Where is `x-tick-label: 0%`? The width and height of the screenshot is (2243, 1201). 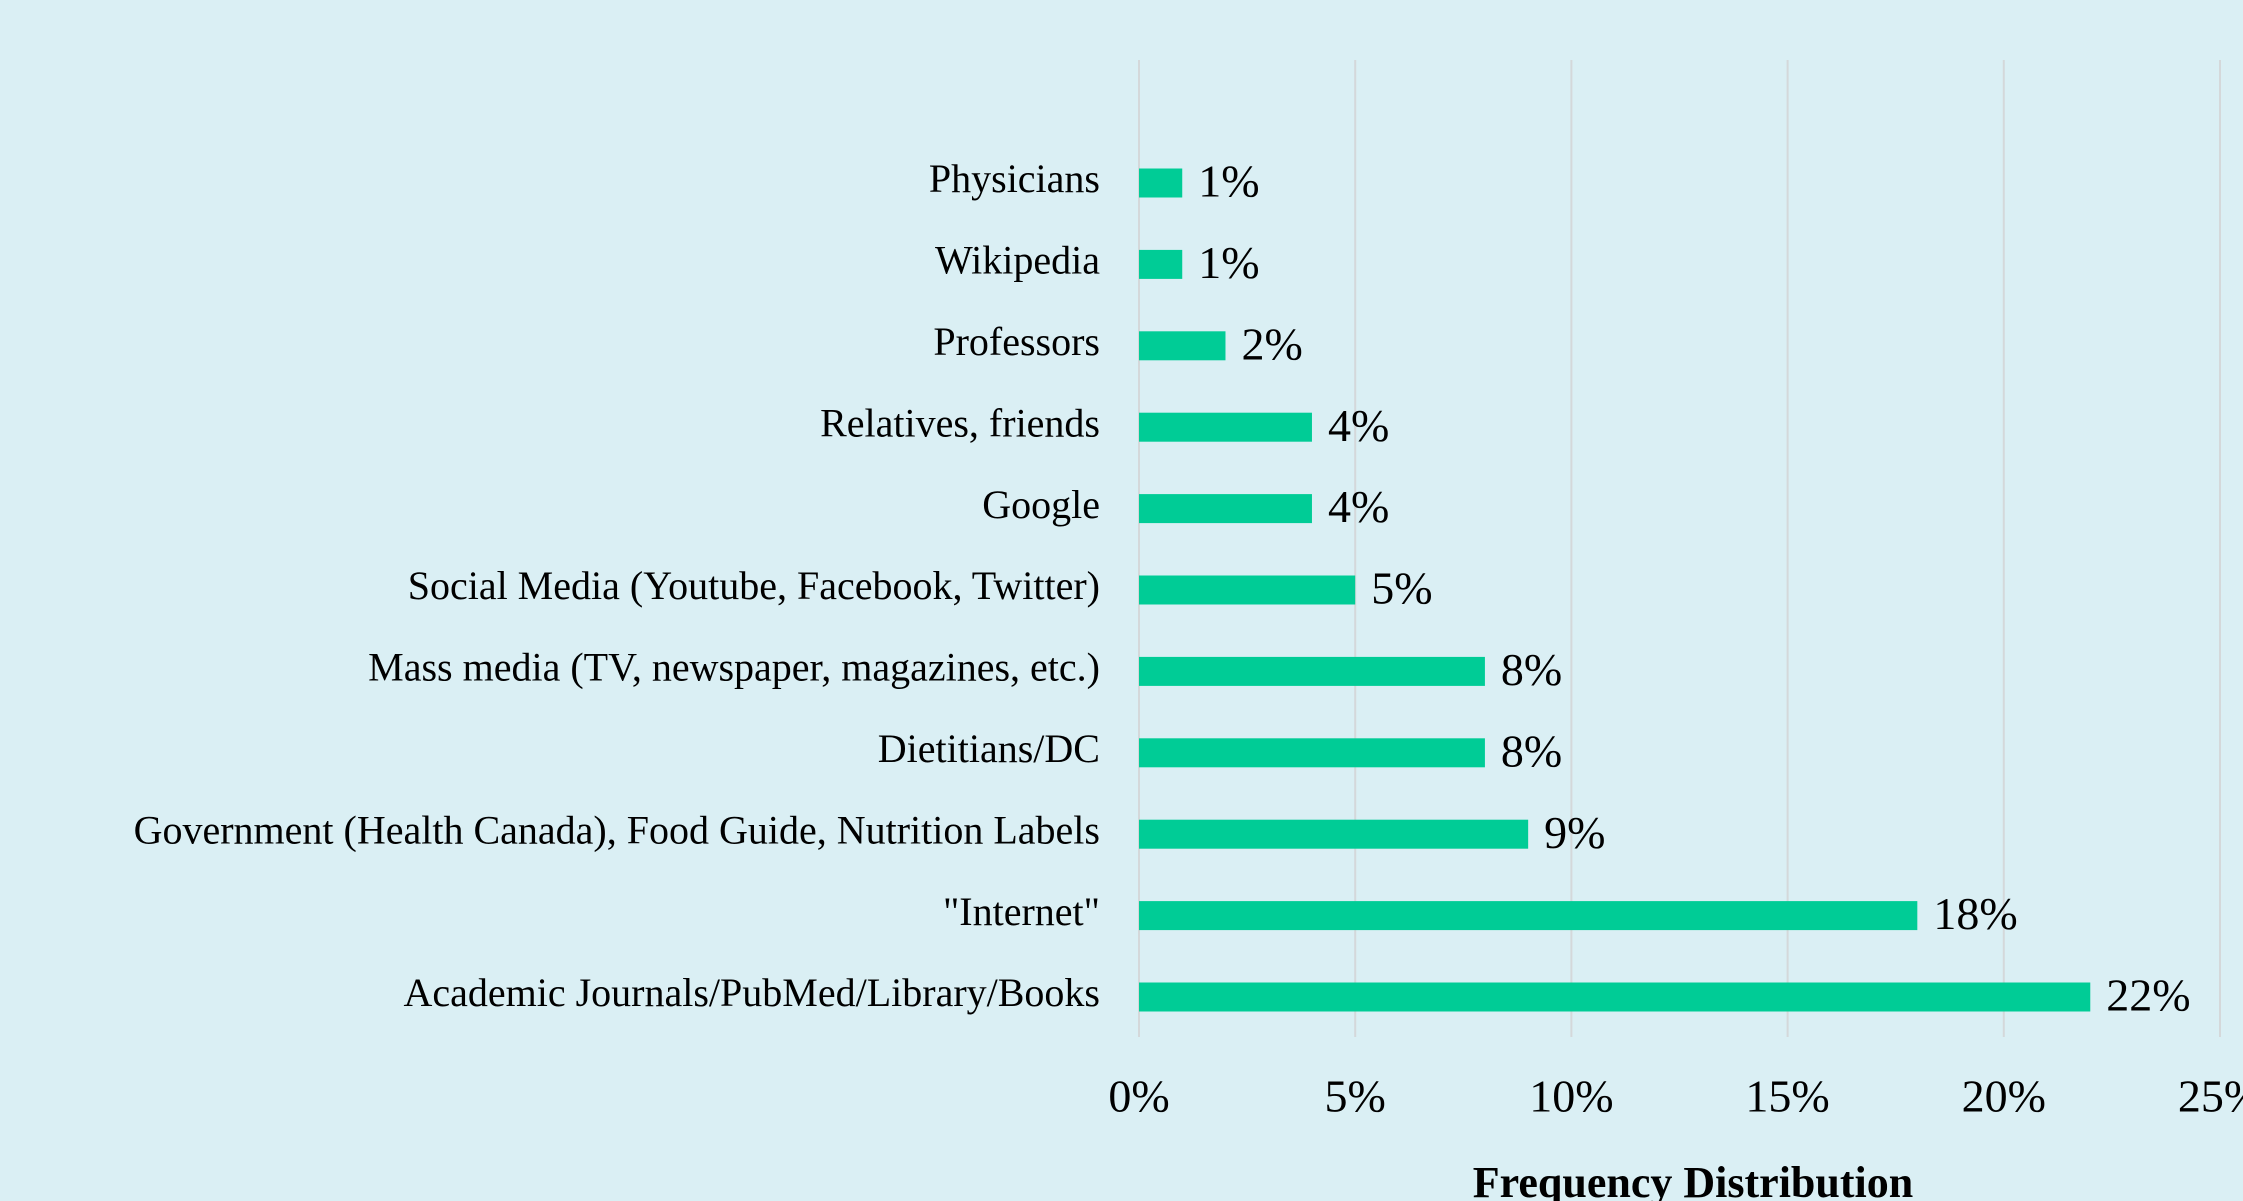 x-tick-label: 0% is located at coordinates (1138, 1096).